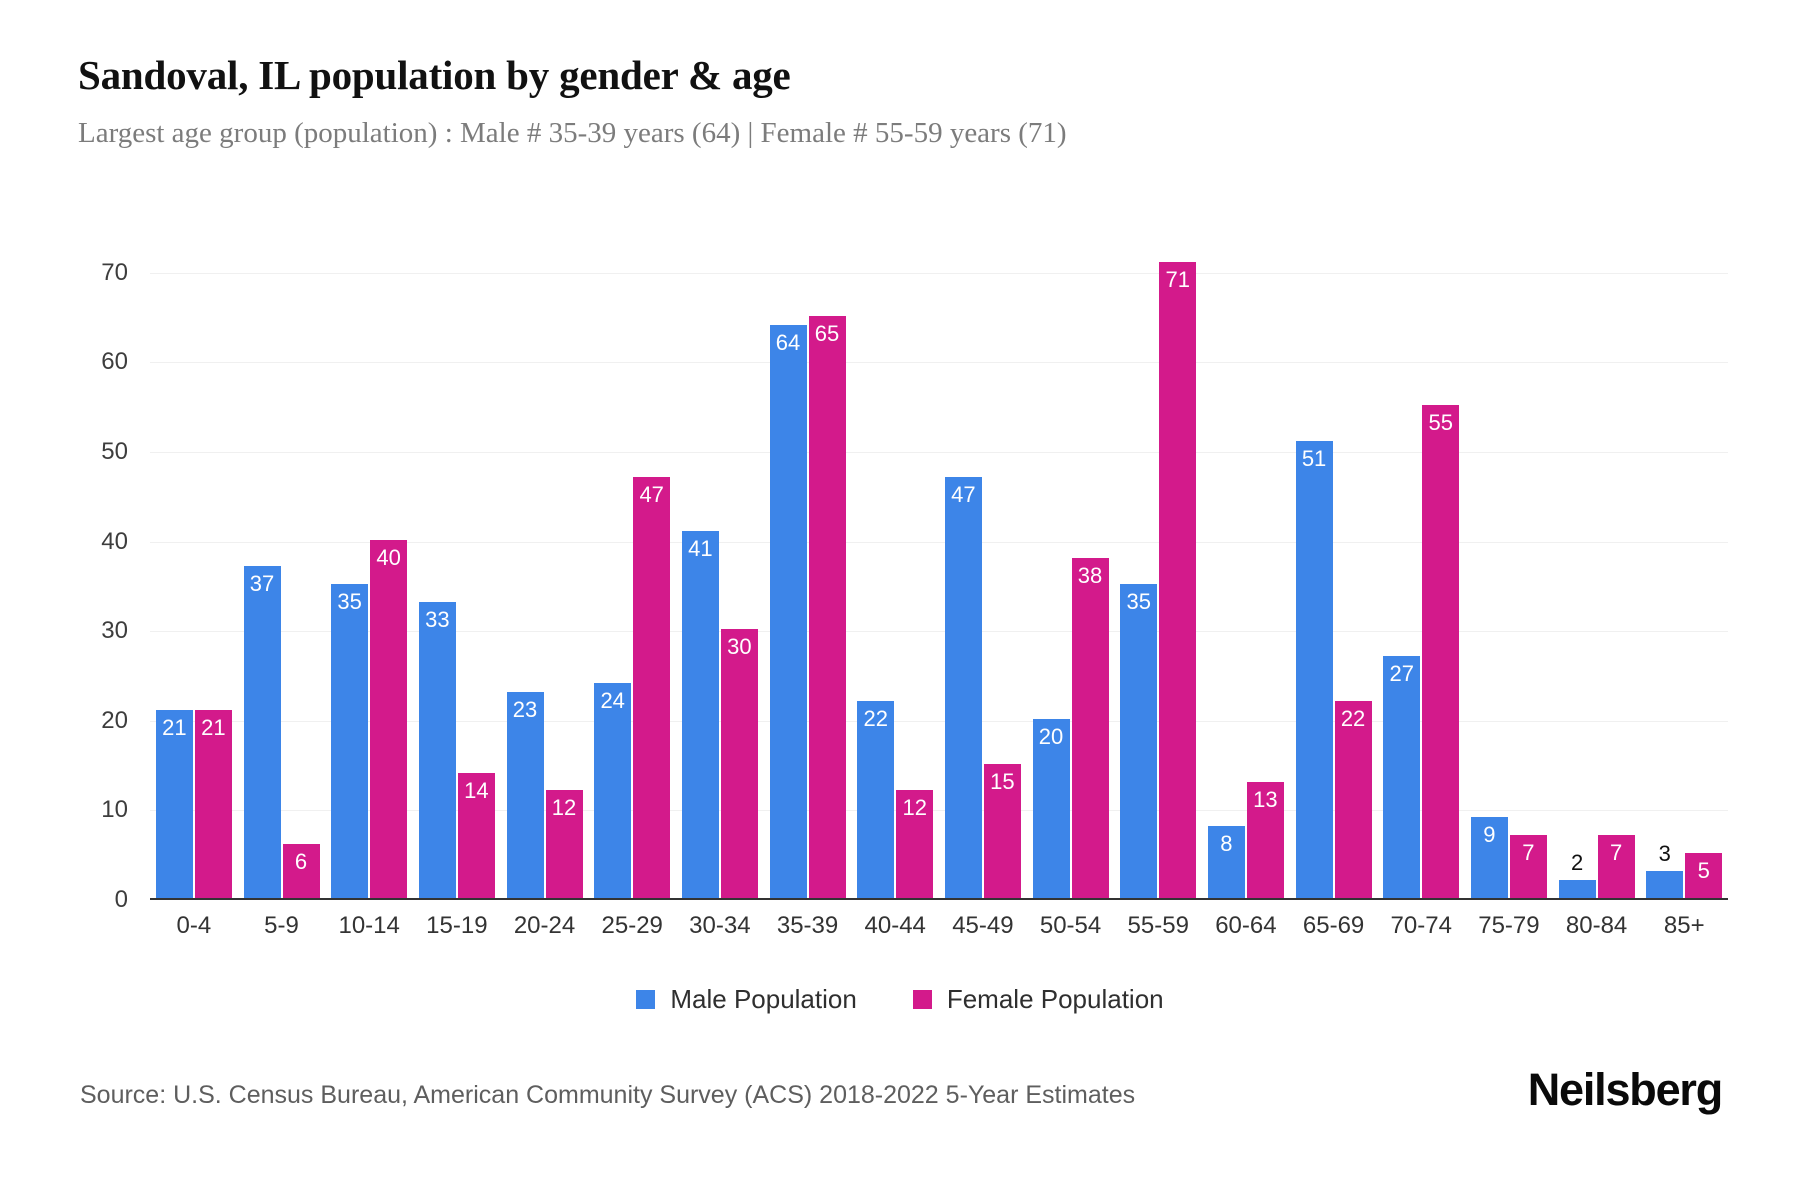  Describe the element at coordinates (1158, 563) in the screenshot. I see `bar-group: 35 71` at that location.